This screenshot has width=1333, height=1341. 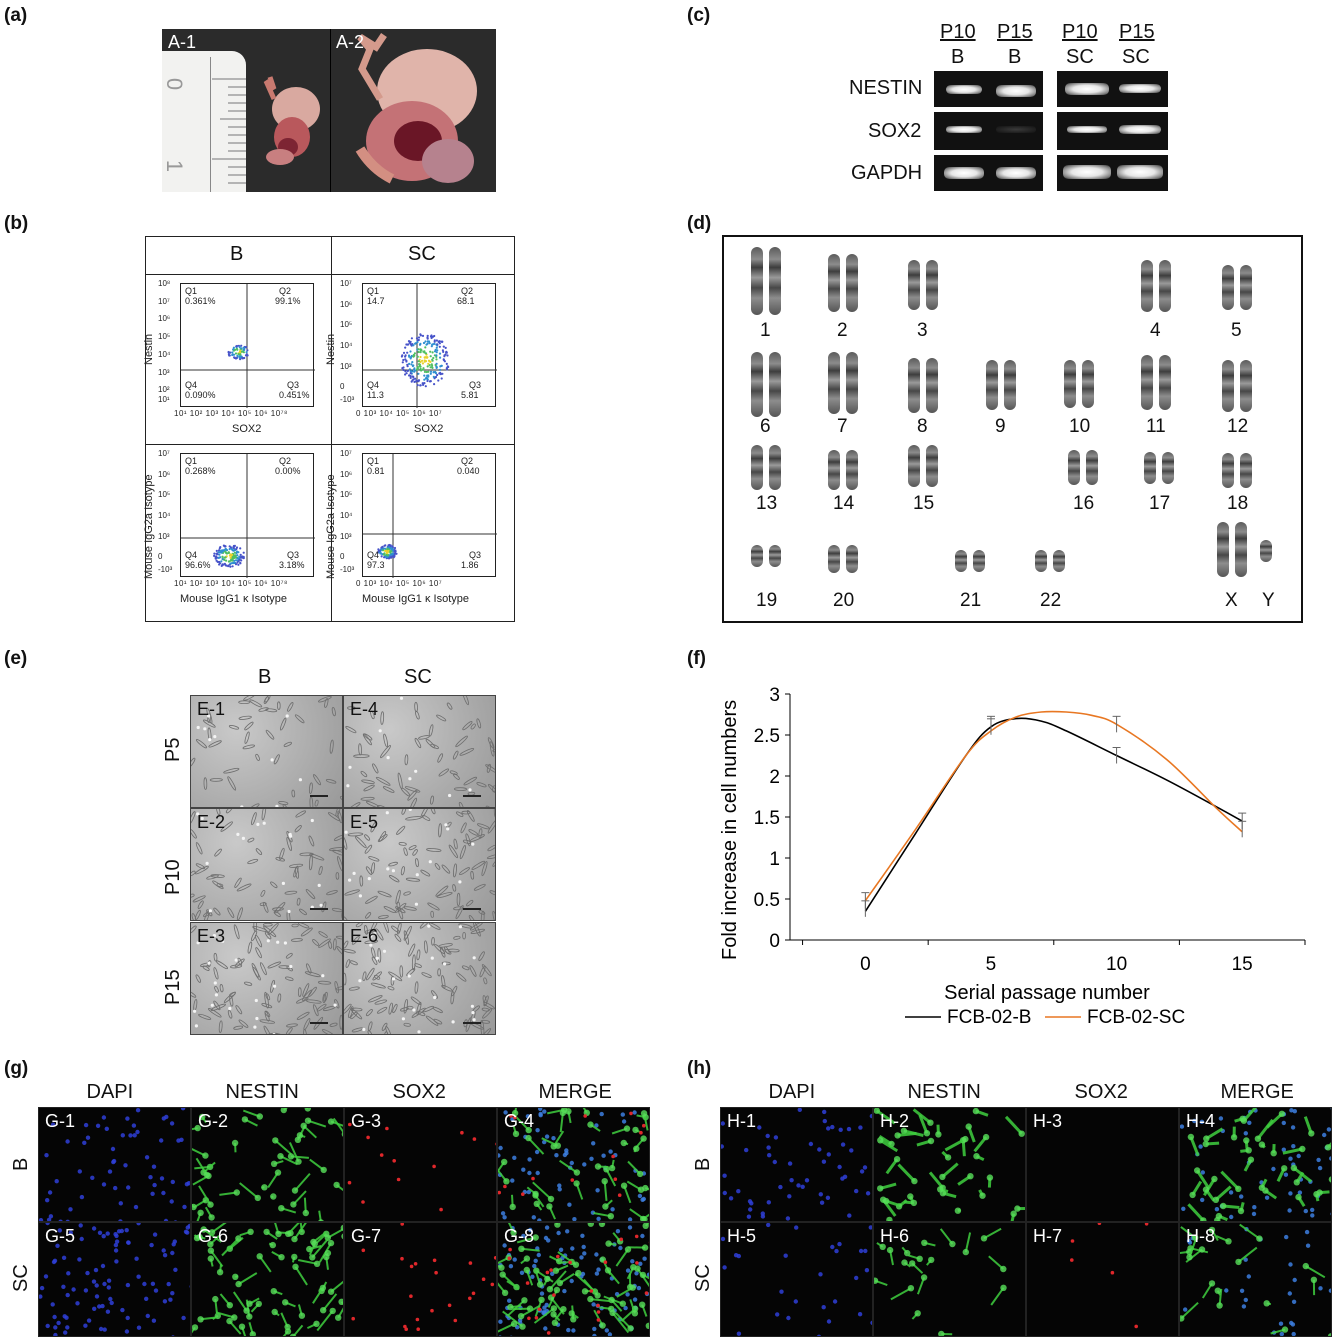 What do you see at coordinates (852, 383) in the screenshot?
I see `chromosome-7-b` at bounding box center [852, 383].